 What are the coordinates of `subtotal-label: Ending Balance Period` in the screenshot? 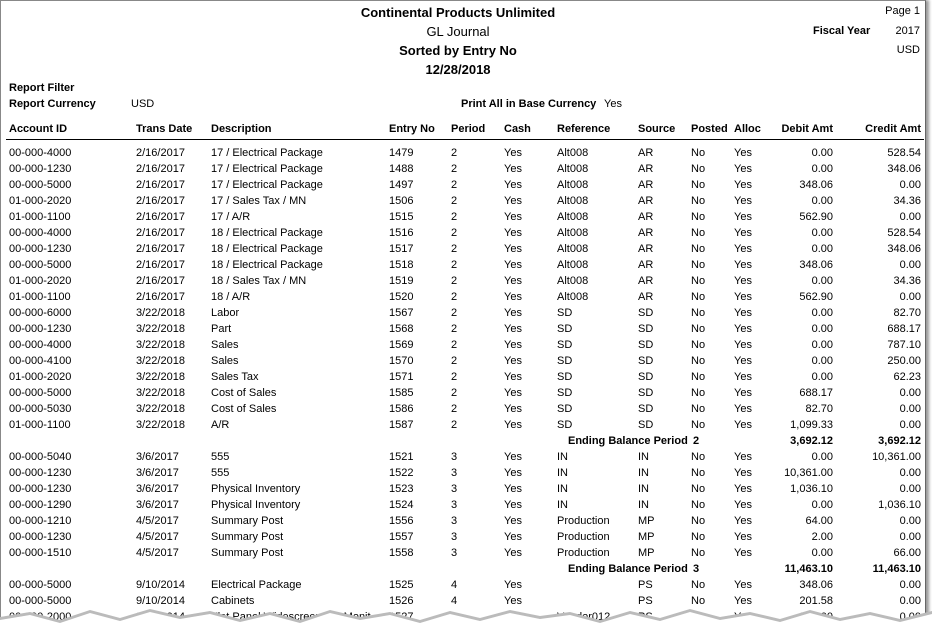 It's located at (628, 569).